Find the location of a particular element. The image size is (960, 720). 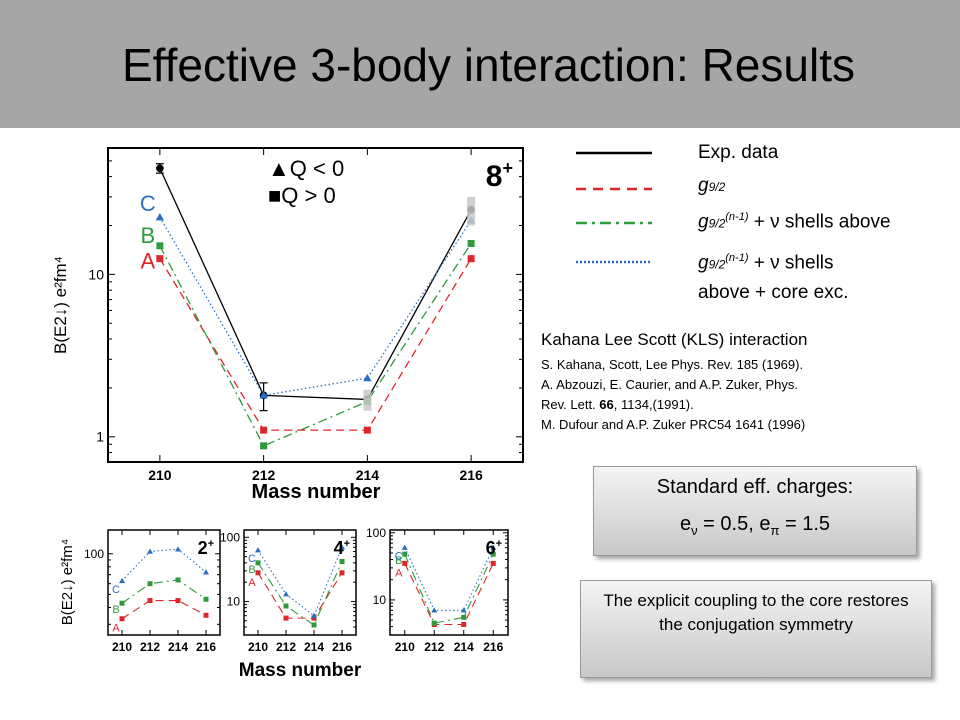

small-y-axis-label: B(E2↓) e²fm⁴ is located at coordinates (67, 582).